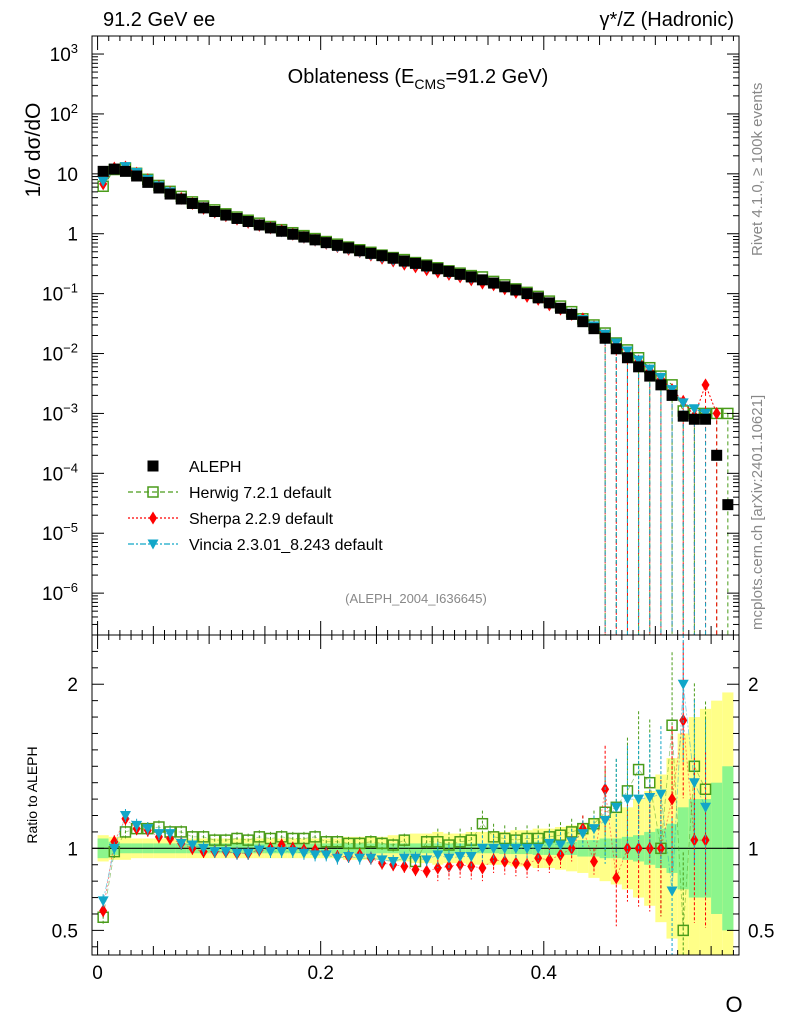 Image resolution: width=786 pixels, height=1024 pixels. Describe the element at coordinates (33, 150) in the screenshot. I see `y-axis-label: 1/σ dσ/dO` at that location.